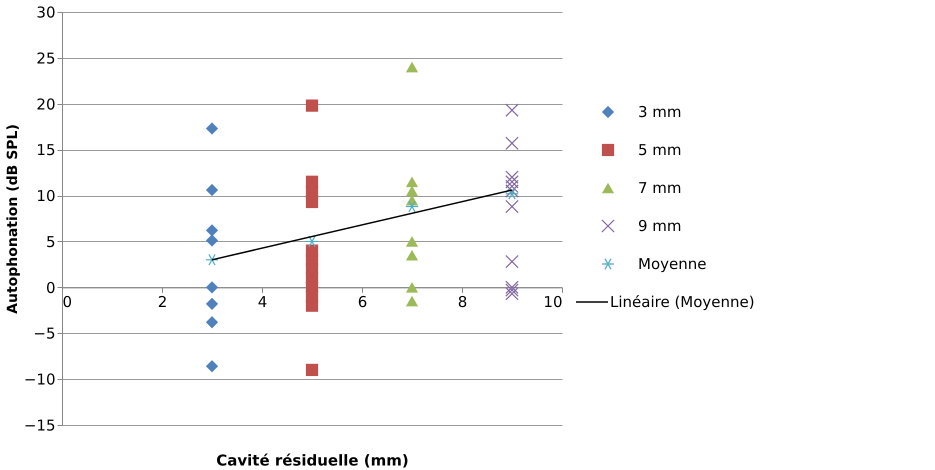 The width and height of the screenshot is (935, 470). I want to click on legend-label: Linéaire (Moyenne), so click(682, 302).